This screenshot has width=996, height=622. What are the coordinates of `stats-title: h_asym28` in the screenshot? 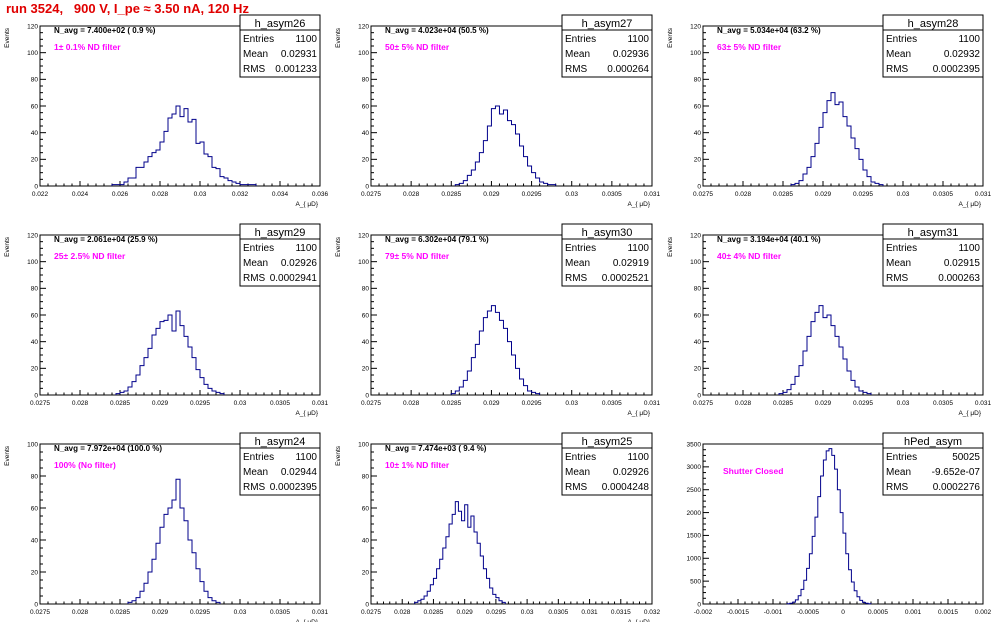 It's located at (933, 24).